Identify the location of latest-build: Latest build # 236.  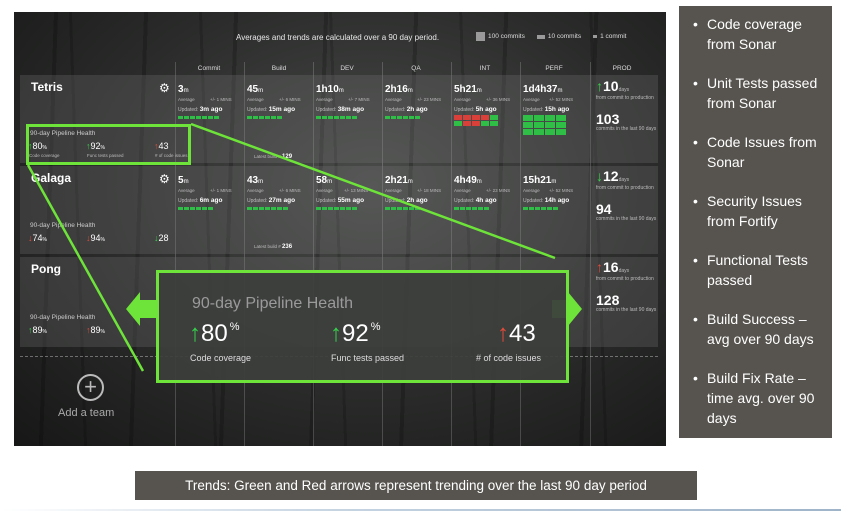
(273, 247).